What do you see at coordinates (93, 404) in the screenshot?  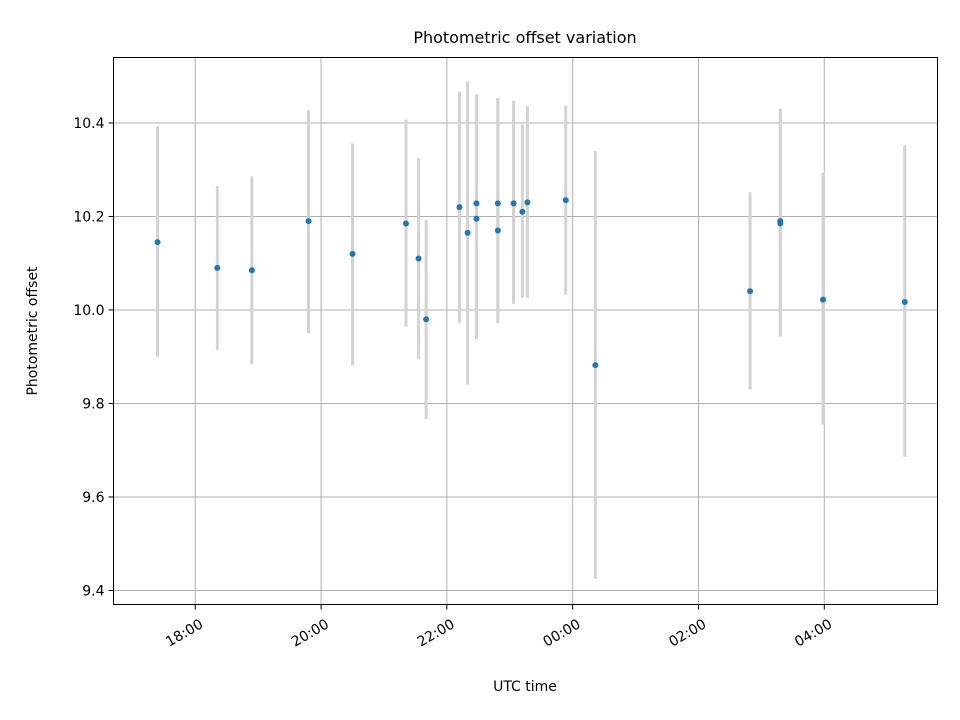 I see `y-tick-label: 9.8` at bounding box center [93, 404].